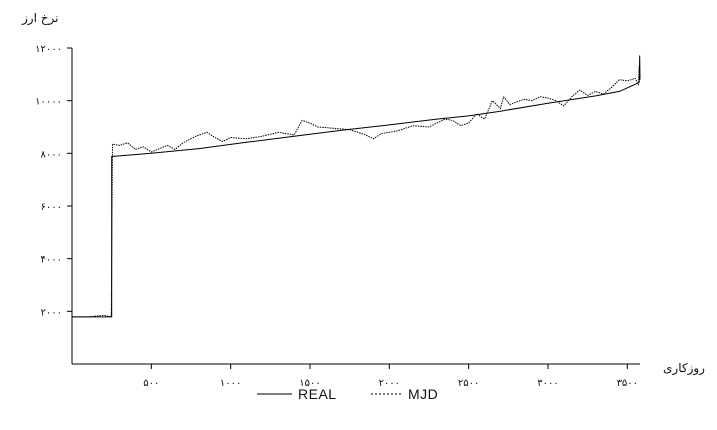  I want to click on legend-label-mjd: MJD, so click(423, 394).